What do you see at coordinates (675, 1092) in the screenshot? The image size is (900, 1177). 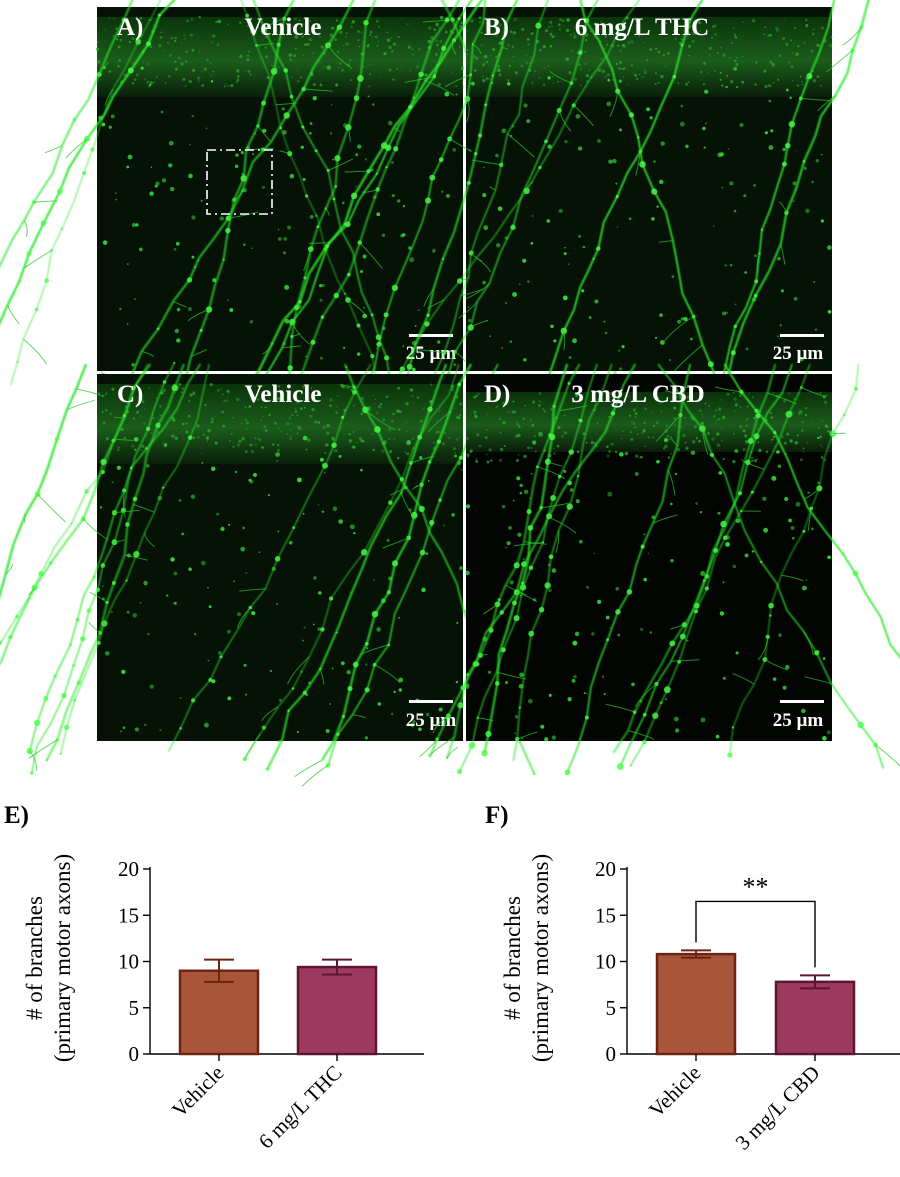 I see `x-tick-label: Vehicle` at bounding box center [675, 1092].